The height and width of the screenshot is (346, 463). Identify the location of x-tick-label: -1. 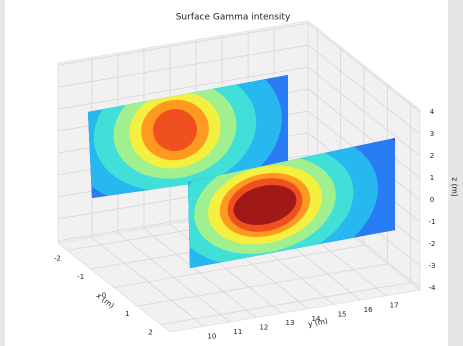
(80, 277).